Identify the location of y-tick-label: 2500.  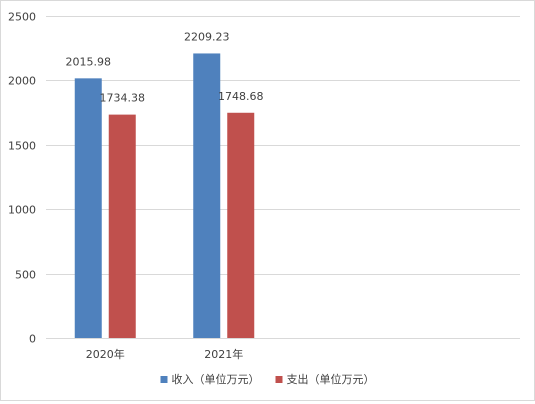
(22, 17).